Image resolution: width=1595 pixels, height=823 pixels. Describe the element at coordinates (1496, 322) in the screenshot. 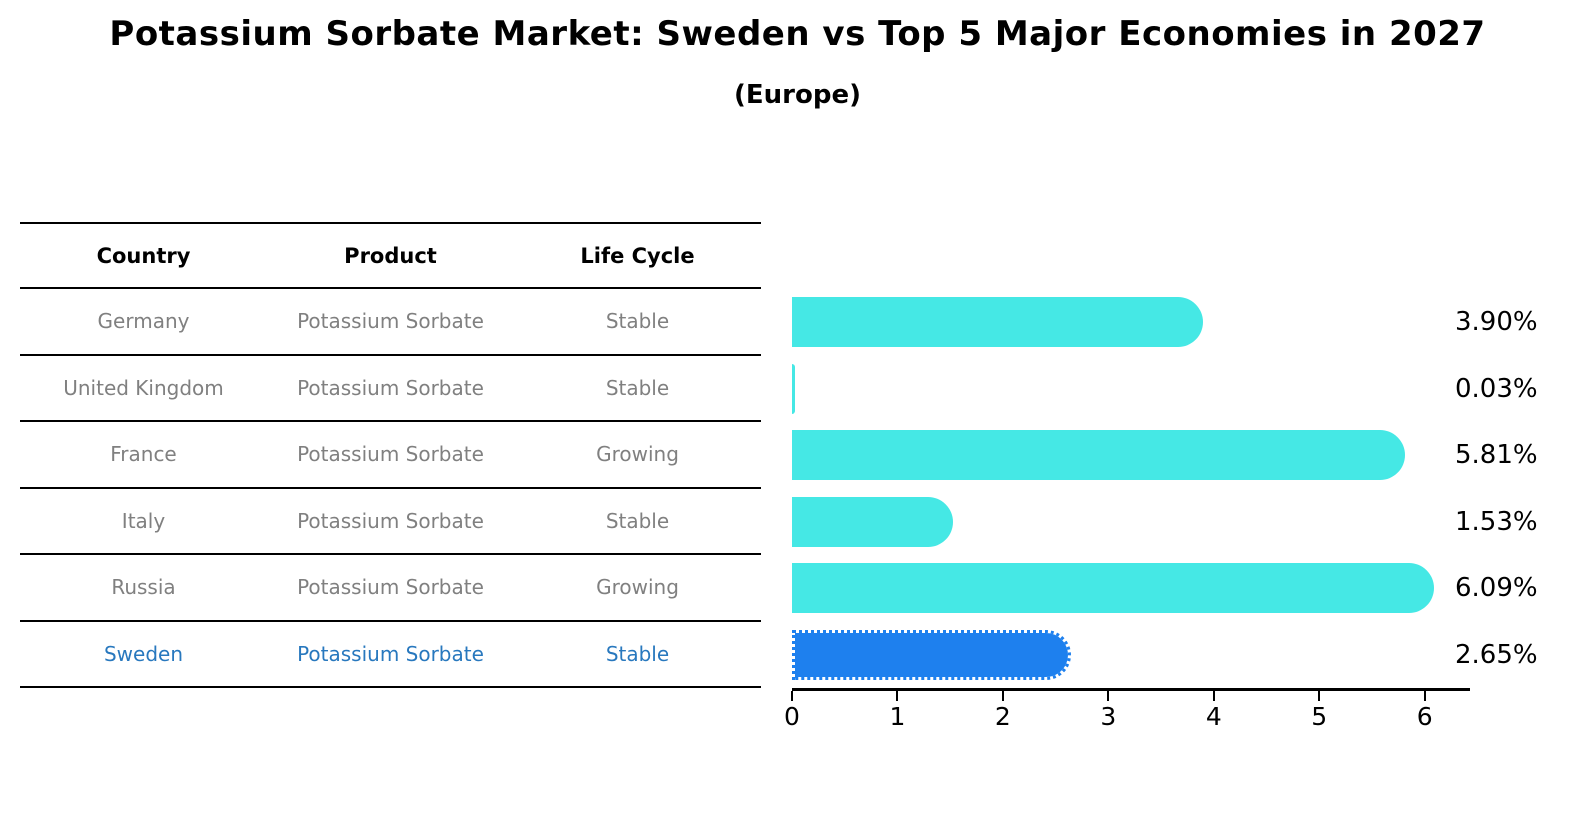

I see `value-label-germany: 3.90%` at that location.